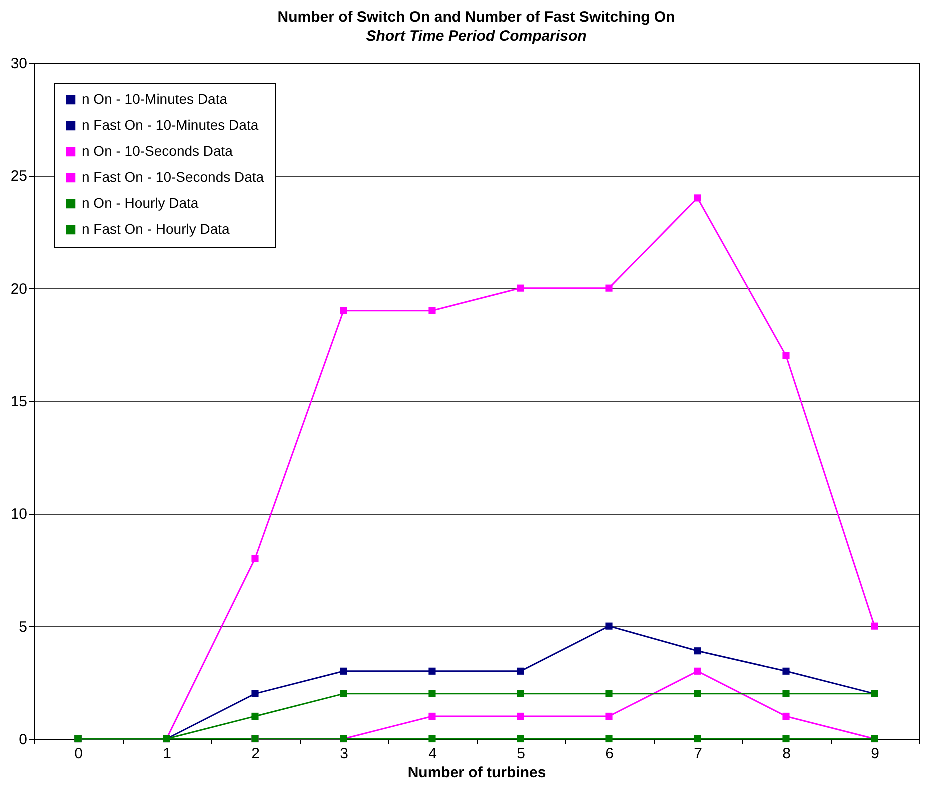 The width and height of the screenshot is (937, 800). I want to click on legend-label: n On - 10-Minutes Data, so click(155, 99).